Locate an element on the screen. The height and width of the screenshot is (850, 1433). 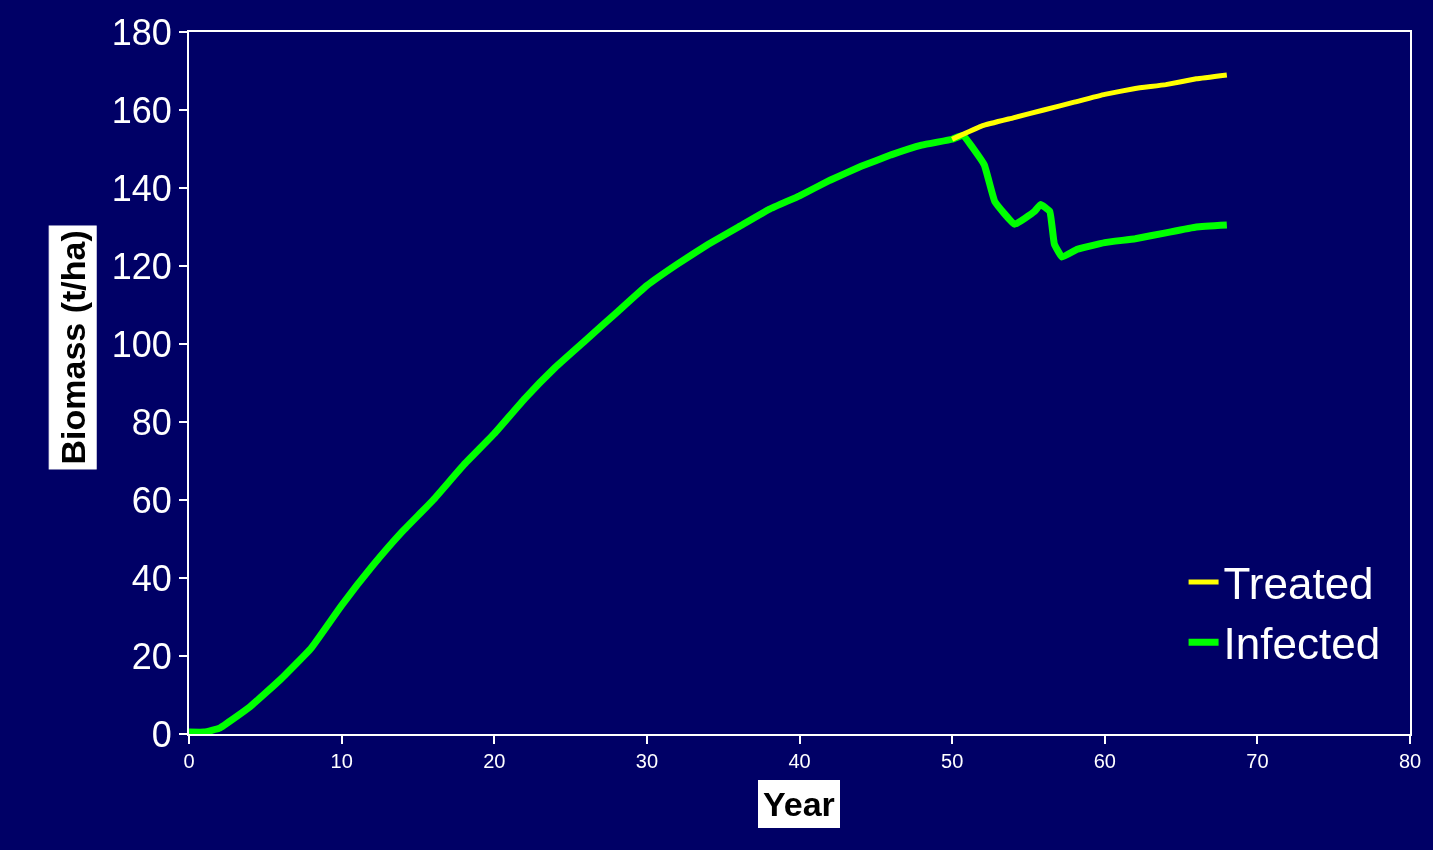
y-tick-label: 80 is located at coordinates (151, 422).